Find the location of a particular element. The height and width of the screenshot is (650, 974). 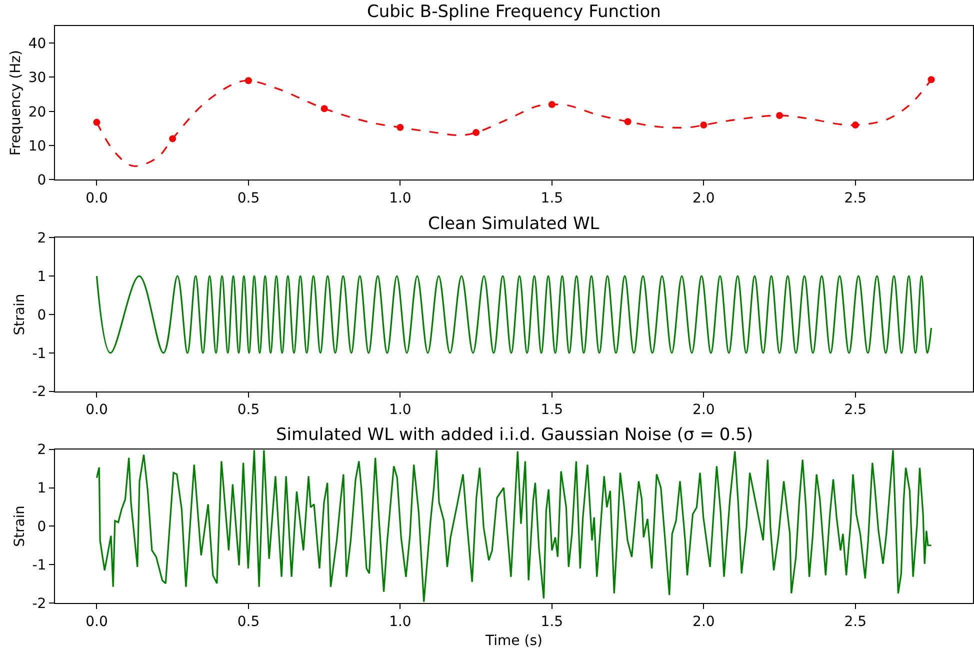

y-tick-label: 10 is located at coordinates (37, 146).